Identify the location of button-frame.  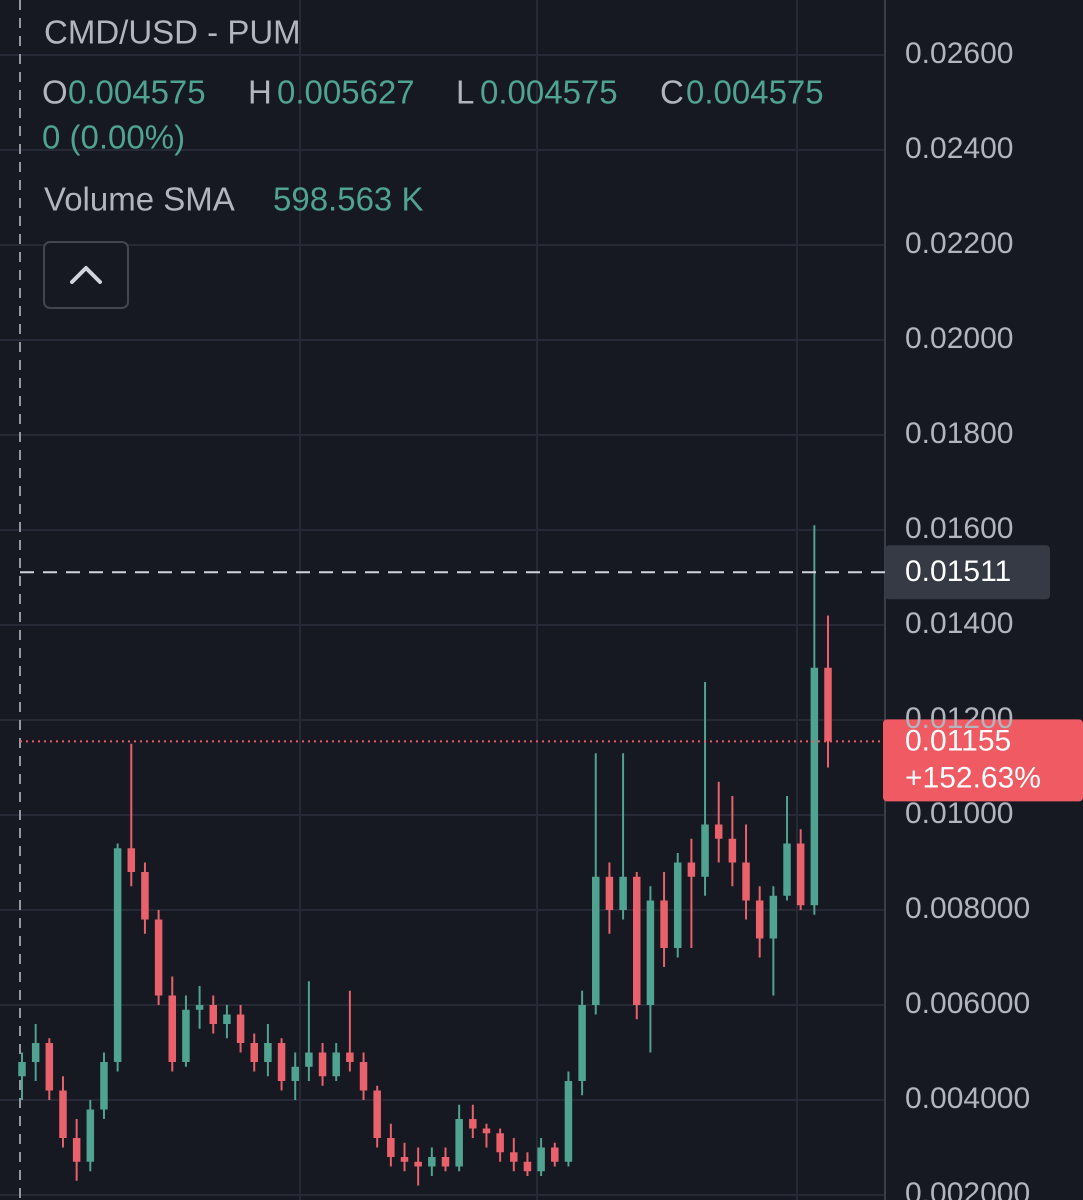
(86, 275).